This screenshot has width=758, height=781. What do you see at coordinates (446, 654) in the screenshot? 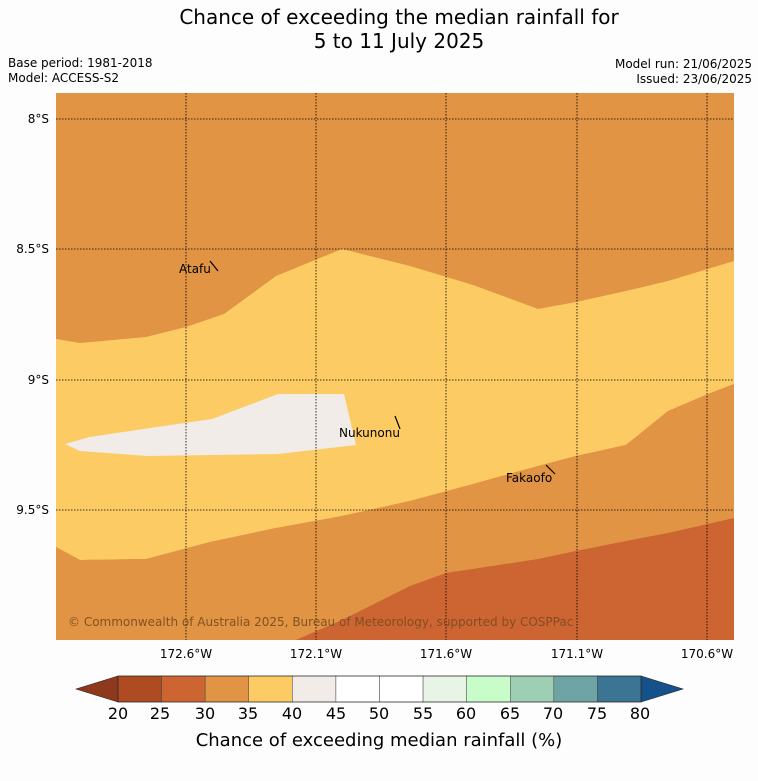
I see `lon-label-171-6w: 171.6°W` at bounding box center [446, 654].